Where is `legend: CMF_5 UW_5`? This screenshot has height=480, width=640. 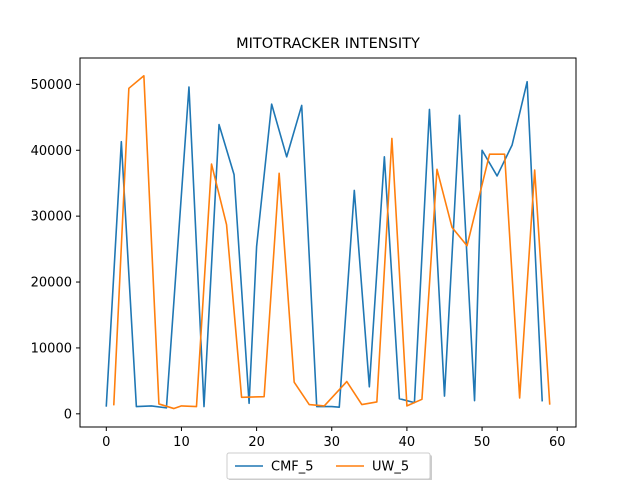 legend: CMF_5 UW_5 is located at coordinates (329, 466).